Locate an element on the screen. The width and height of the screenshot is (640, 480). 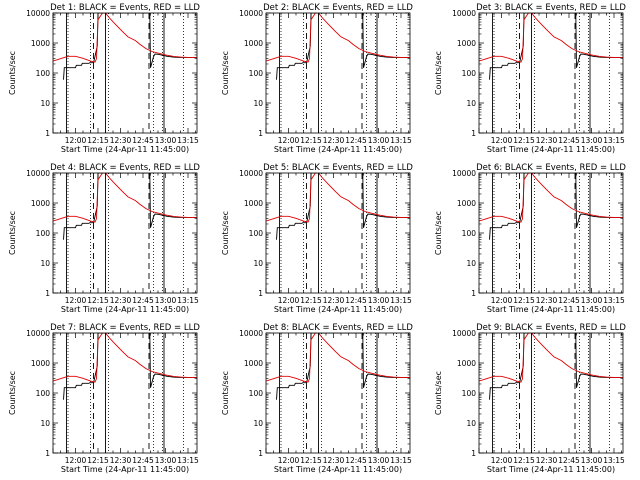
panel-title: Det 4: BLACK = Events, RED = LLD is located at coordinates (125, 168).